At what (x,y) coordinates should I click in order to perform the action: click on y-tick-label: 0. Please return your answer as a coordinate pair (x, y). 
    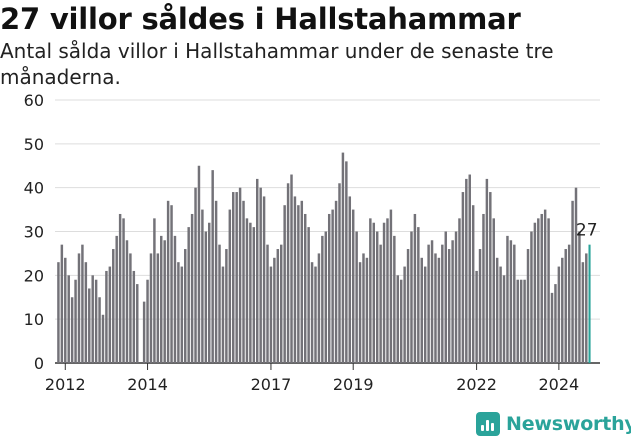
    Looking at the image, I should click on (39, 363).